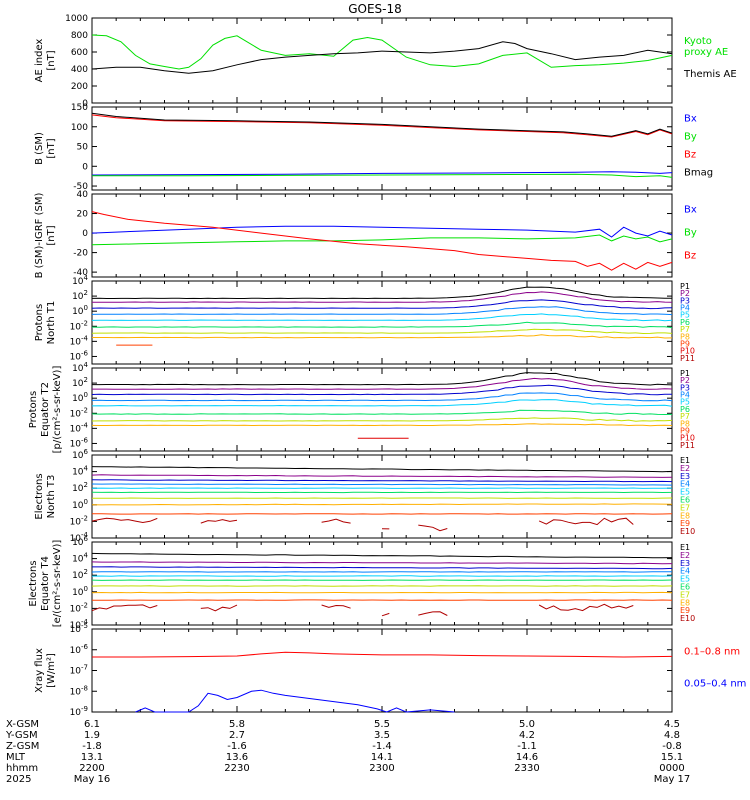 Image resolution: width=750 pixels, height=800 pixels. What do you see at coordinates (79, 670) in the screenshot?
I see `y-tick-label: 10⁻⁷` at bounding box center [79, 670].